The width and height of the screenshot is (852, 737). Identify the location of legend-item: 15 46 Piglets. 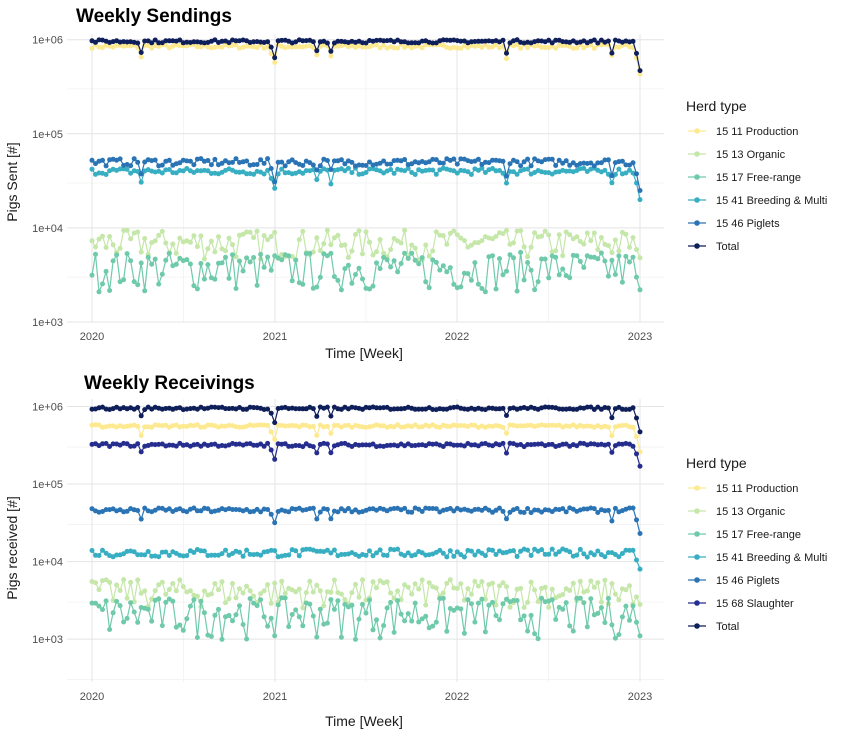
(734, 581).